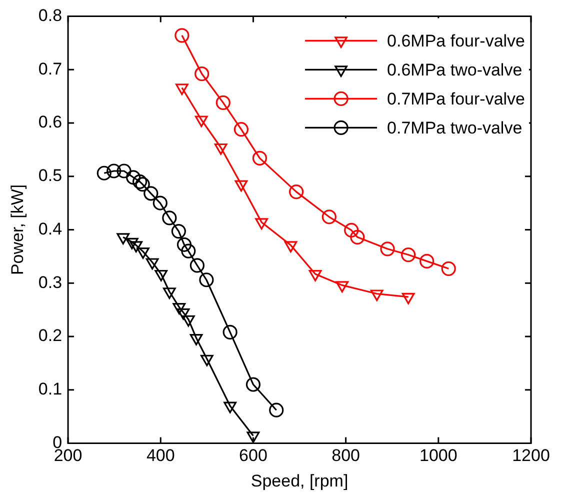  I want to click on y-tick-label: 0.3, so click(50, 282).